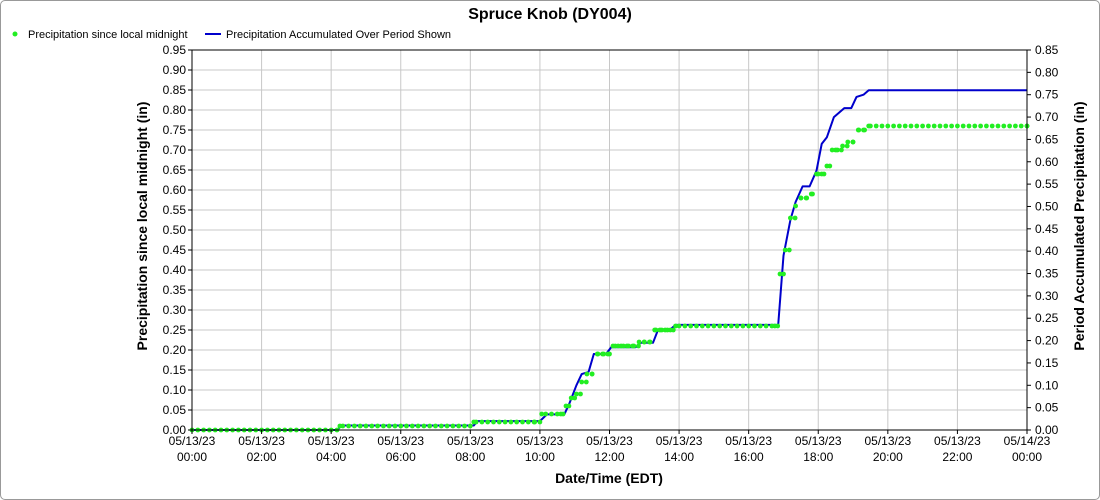  I want to click on y-left-tick-label: 0.45, so click(175, 250).